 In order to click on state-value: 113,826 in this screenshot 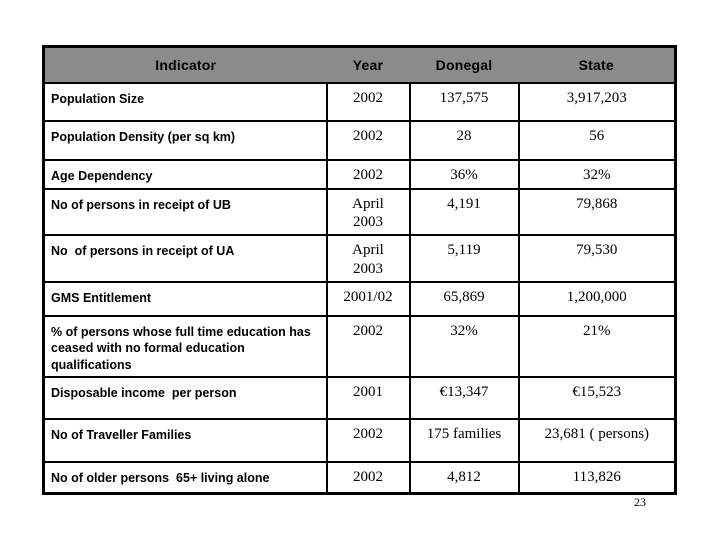, I will do `click(597, 478)`.